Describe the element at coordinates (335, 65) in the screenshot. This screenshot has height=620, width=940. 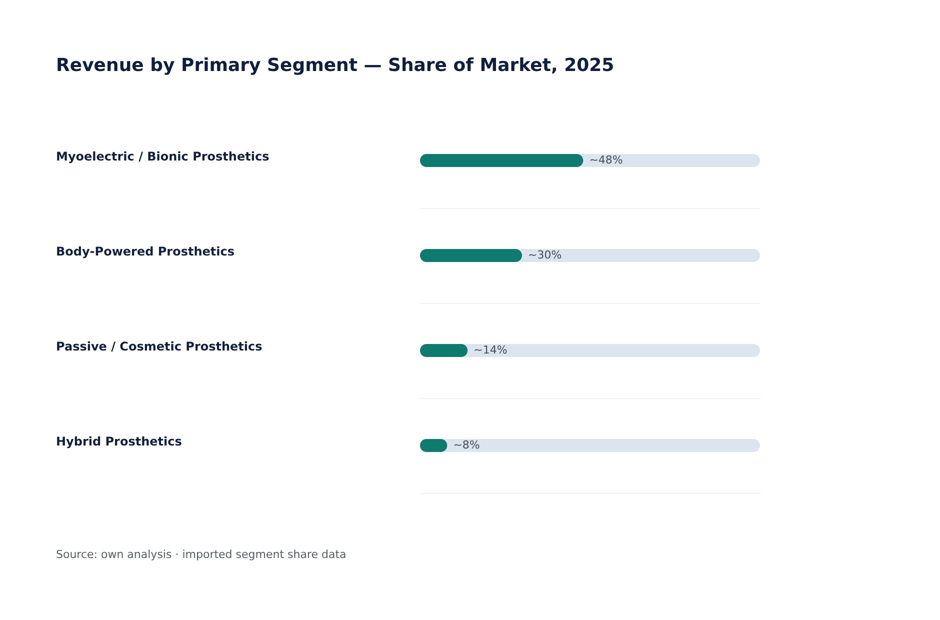
I see `chart-title: Revenue by Primary Segment — Share of Market, 2025` at that location.